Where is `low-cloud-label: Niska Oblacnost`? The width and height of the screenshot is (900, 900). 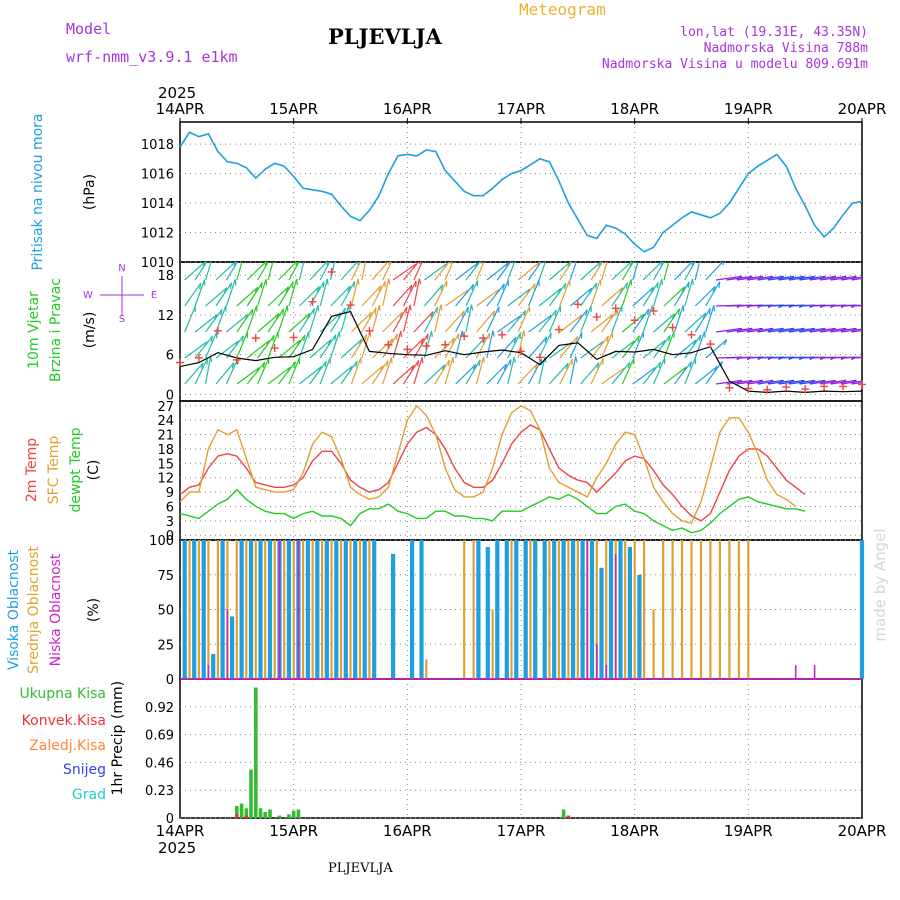 low-cloud-label: Niska Oblacnost is located at coordinates (56, 609).